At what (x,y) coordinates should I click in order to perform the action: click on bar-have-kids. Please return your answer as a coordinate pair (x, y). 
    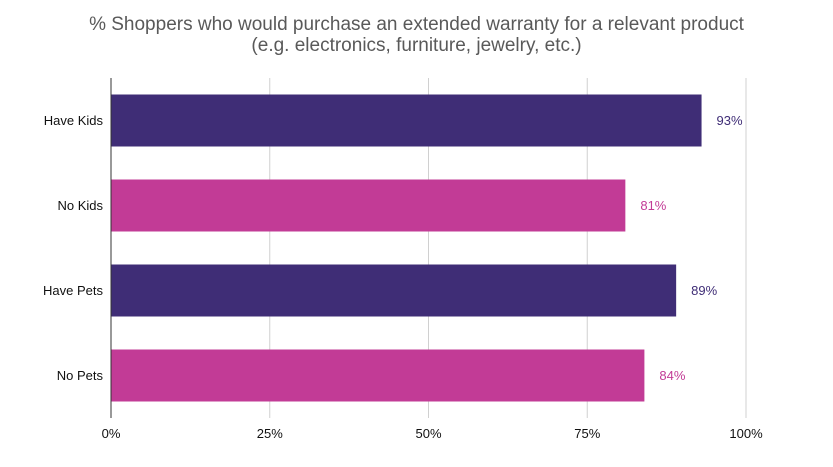
    Looking at the image, I should click on (406, 120).